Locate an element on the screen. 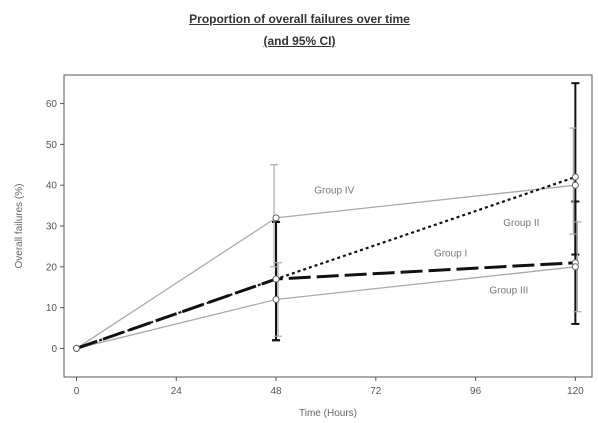  chart-title: Proportion of overall failures over time is located at coordinates (299, 19).